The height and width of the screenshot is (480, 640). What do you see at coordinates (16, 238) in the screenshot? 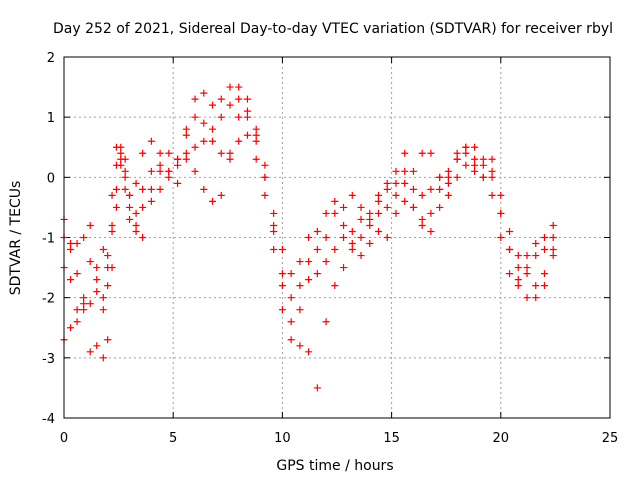
I see `y-axis-label: SDTVAR / TECUs` at bounding box center [16, 238].